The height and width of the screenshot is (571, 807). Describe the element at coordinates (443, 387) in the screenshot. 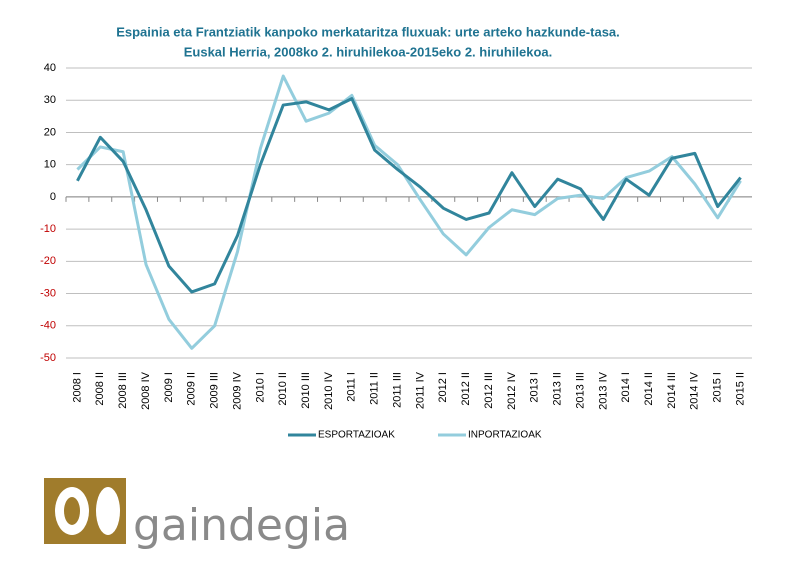

I see `x-tick-label: 2012 I` at that location.